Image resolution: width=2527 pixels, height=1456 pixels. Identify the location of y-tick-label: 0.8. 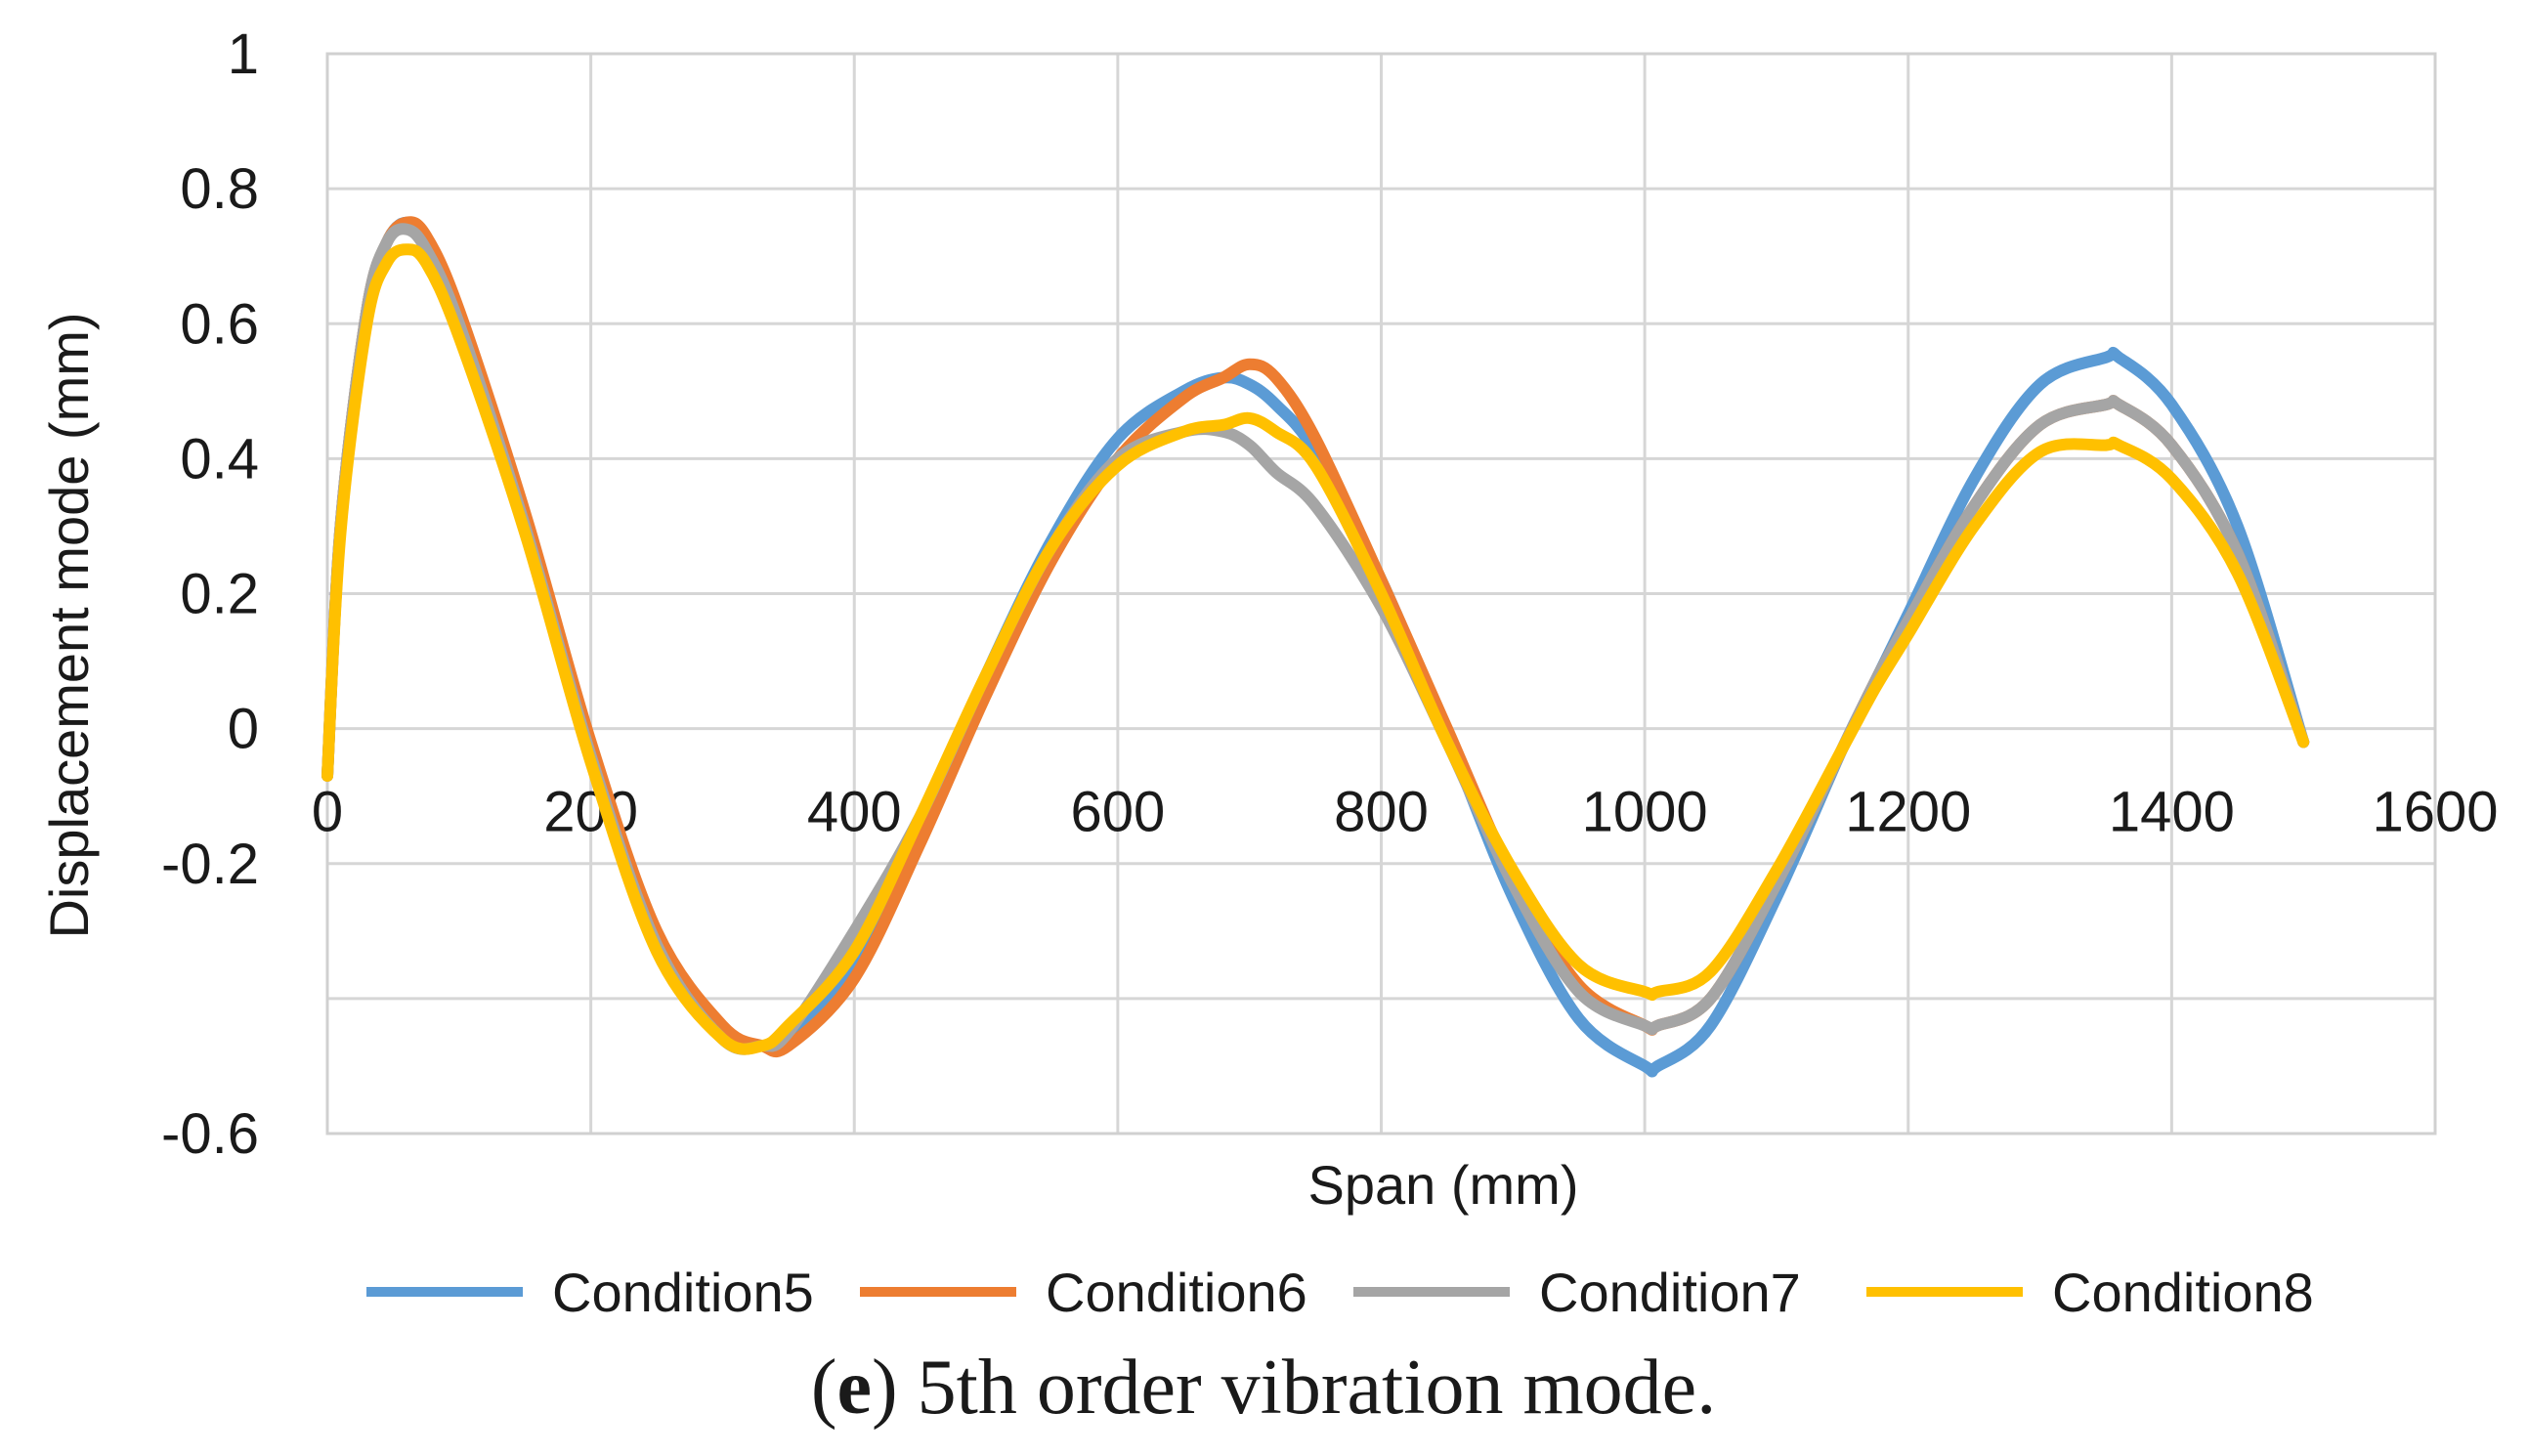
(219, 189).